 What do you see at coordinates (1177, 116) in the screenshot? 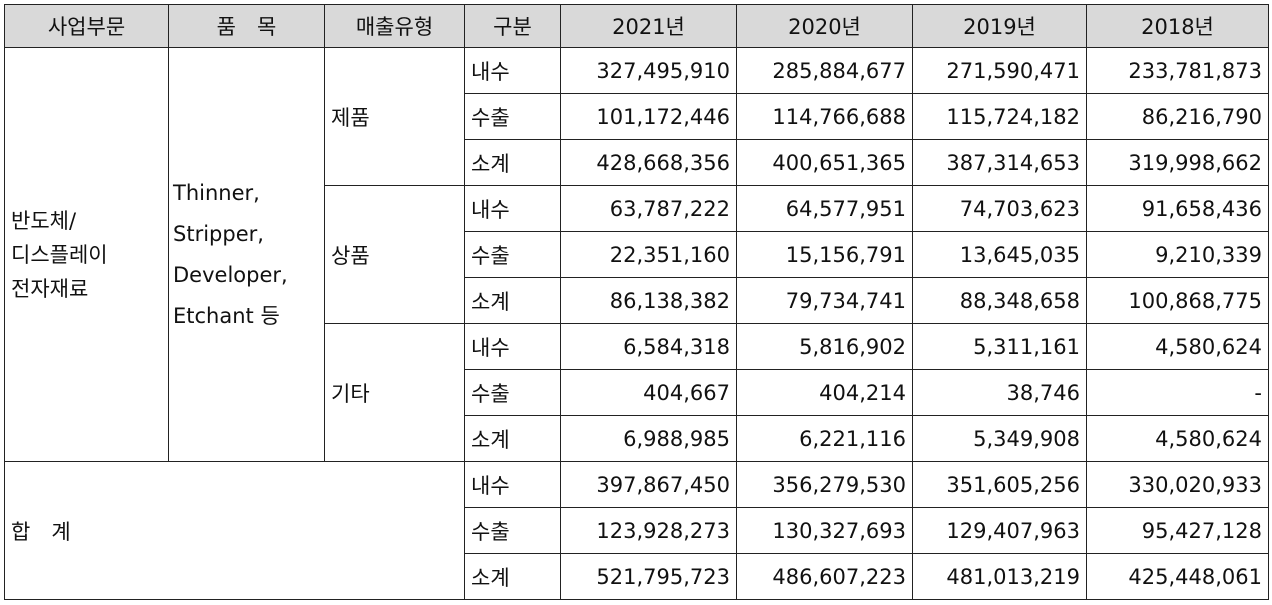
I see `value-2018: 86,216,790` at bounding box center [1177, 116].